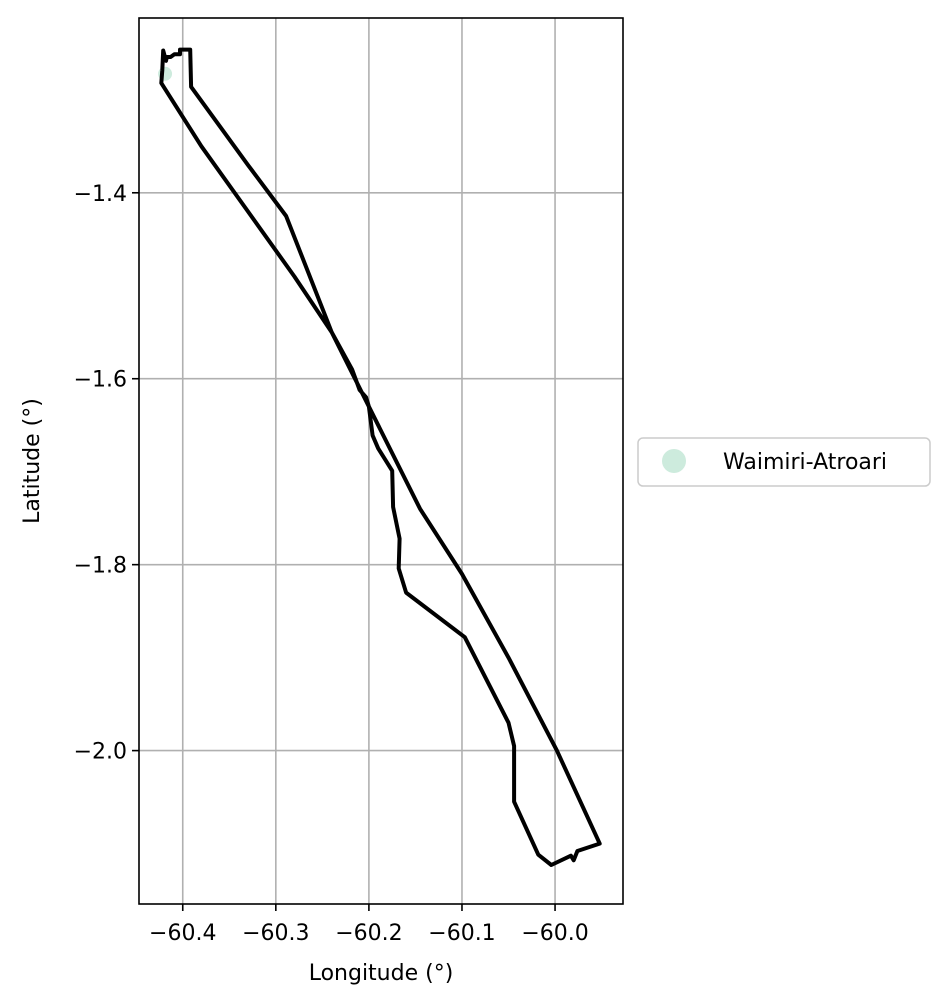 Image resolution: width=950 pixels, height=1006 pixels. Describe the element at coordinates (32, 461) in the screenshot. I see `y-axis-label: Latitude (°)` at that location.